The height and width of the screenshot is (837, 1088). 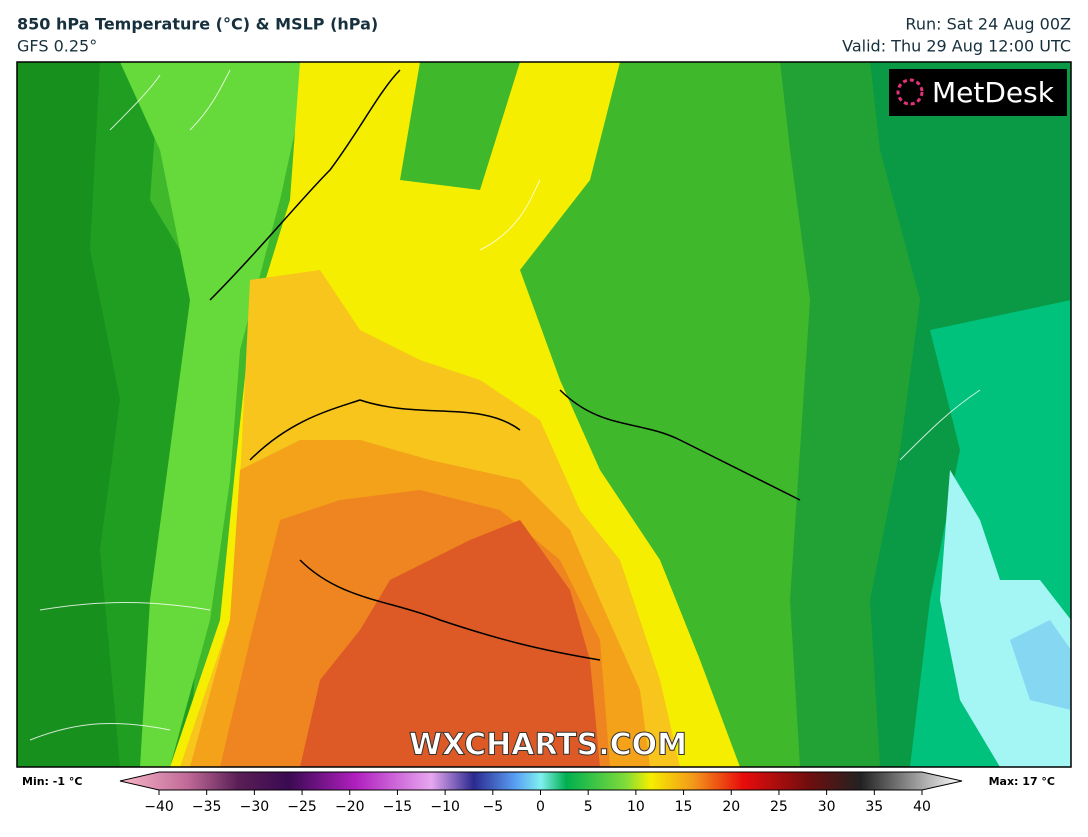 What do you see at coordinates (548, 745) in the screenshot?
I see `watermark: WXCHARTS.COM` at bounding box center [548, 745].